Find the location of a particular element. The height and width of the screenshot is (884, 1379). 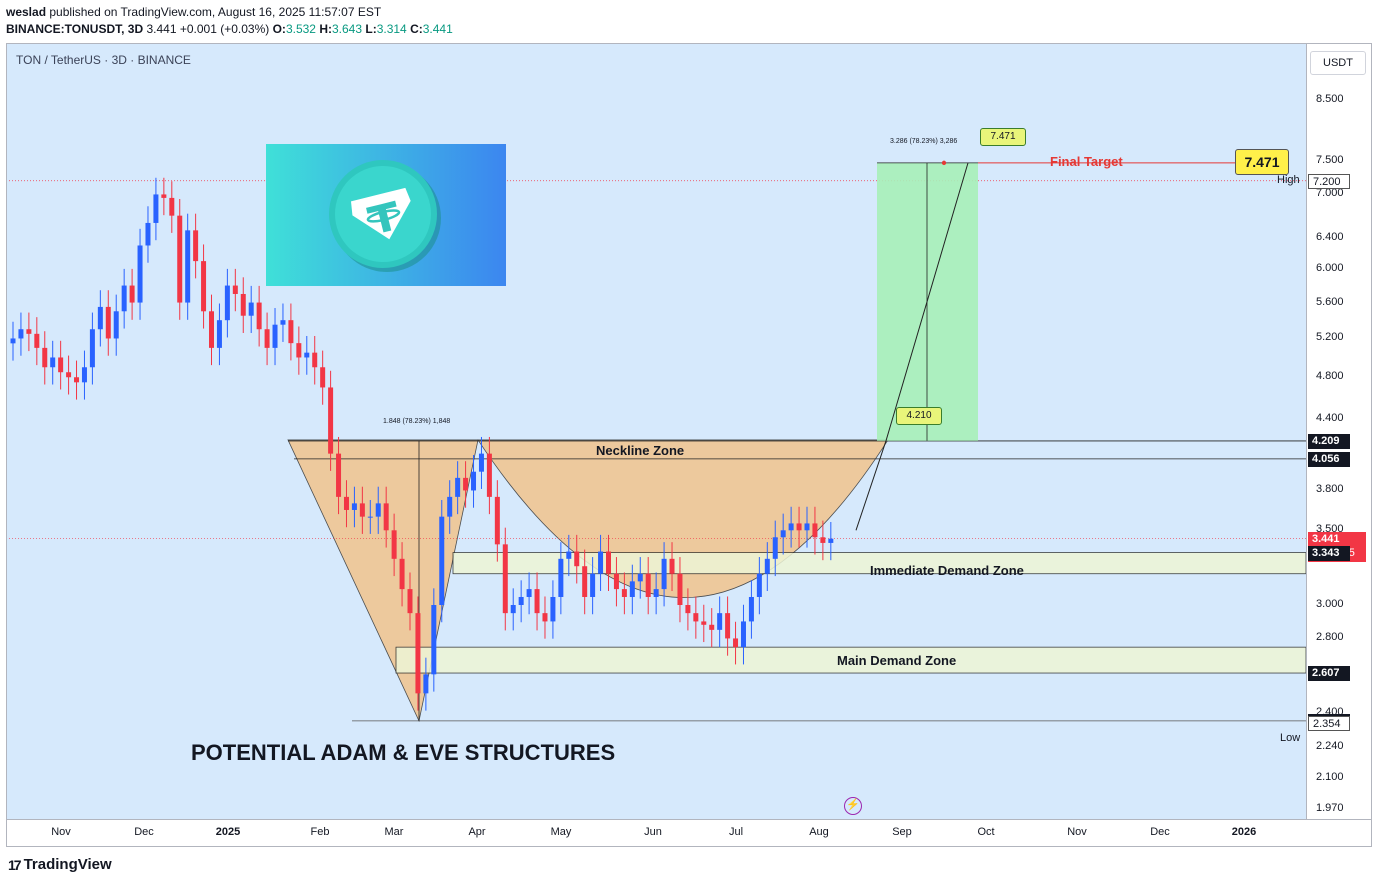

price-tick-label: 3.800 is located at coordinates (1330, 489).